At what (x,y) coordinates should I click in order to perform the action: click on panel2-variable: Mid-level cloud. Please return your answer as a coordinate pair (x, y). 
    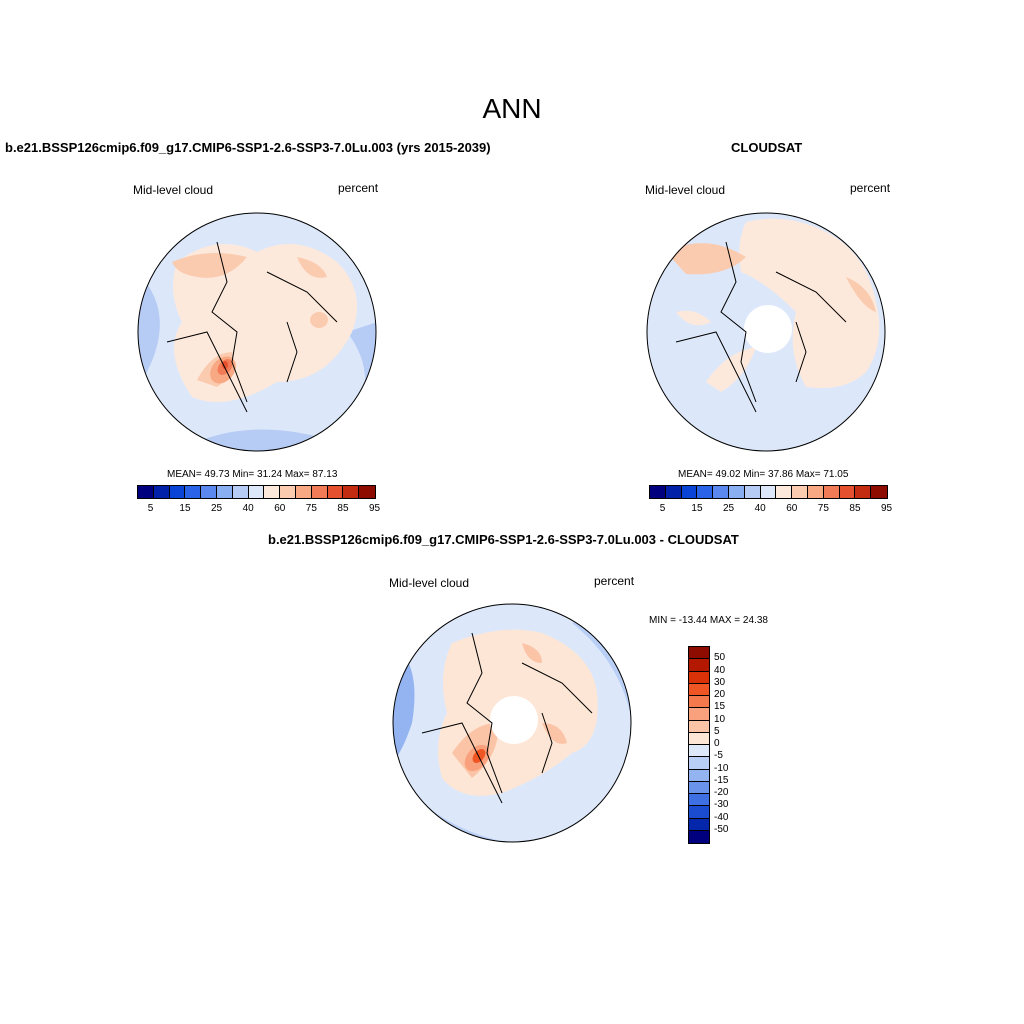
    Looking at the image, I should click on (685, 190).